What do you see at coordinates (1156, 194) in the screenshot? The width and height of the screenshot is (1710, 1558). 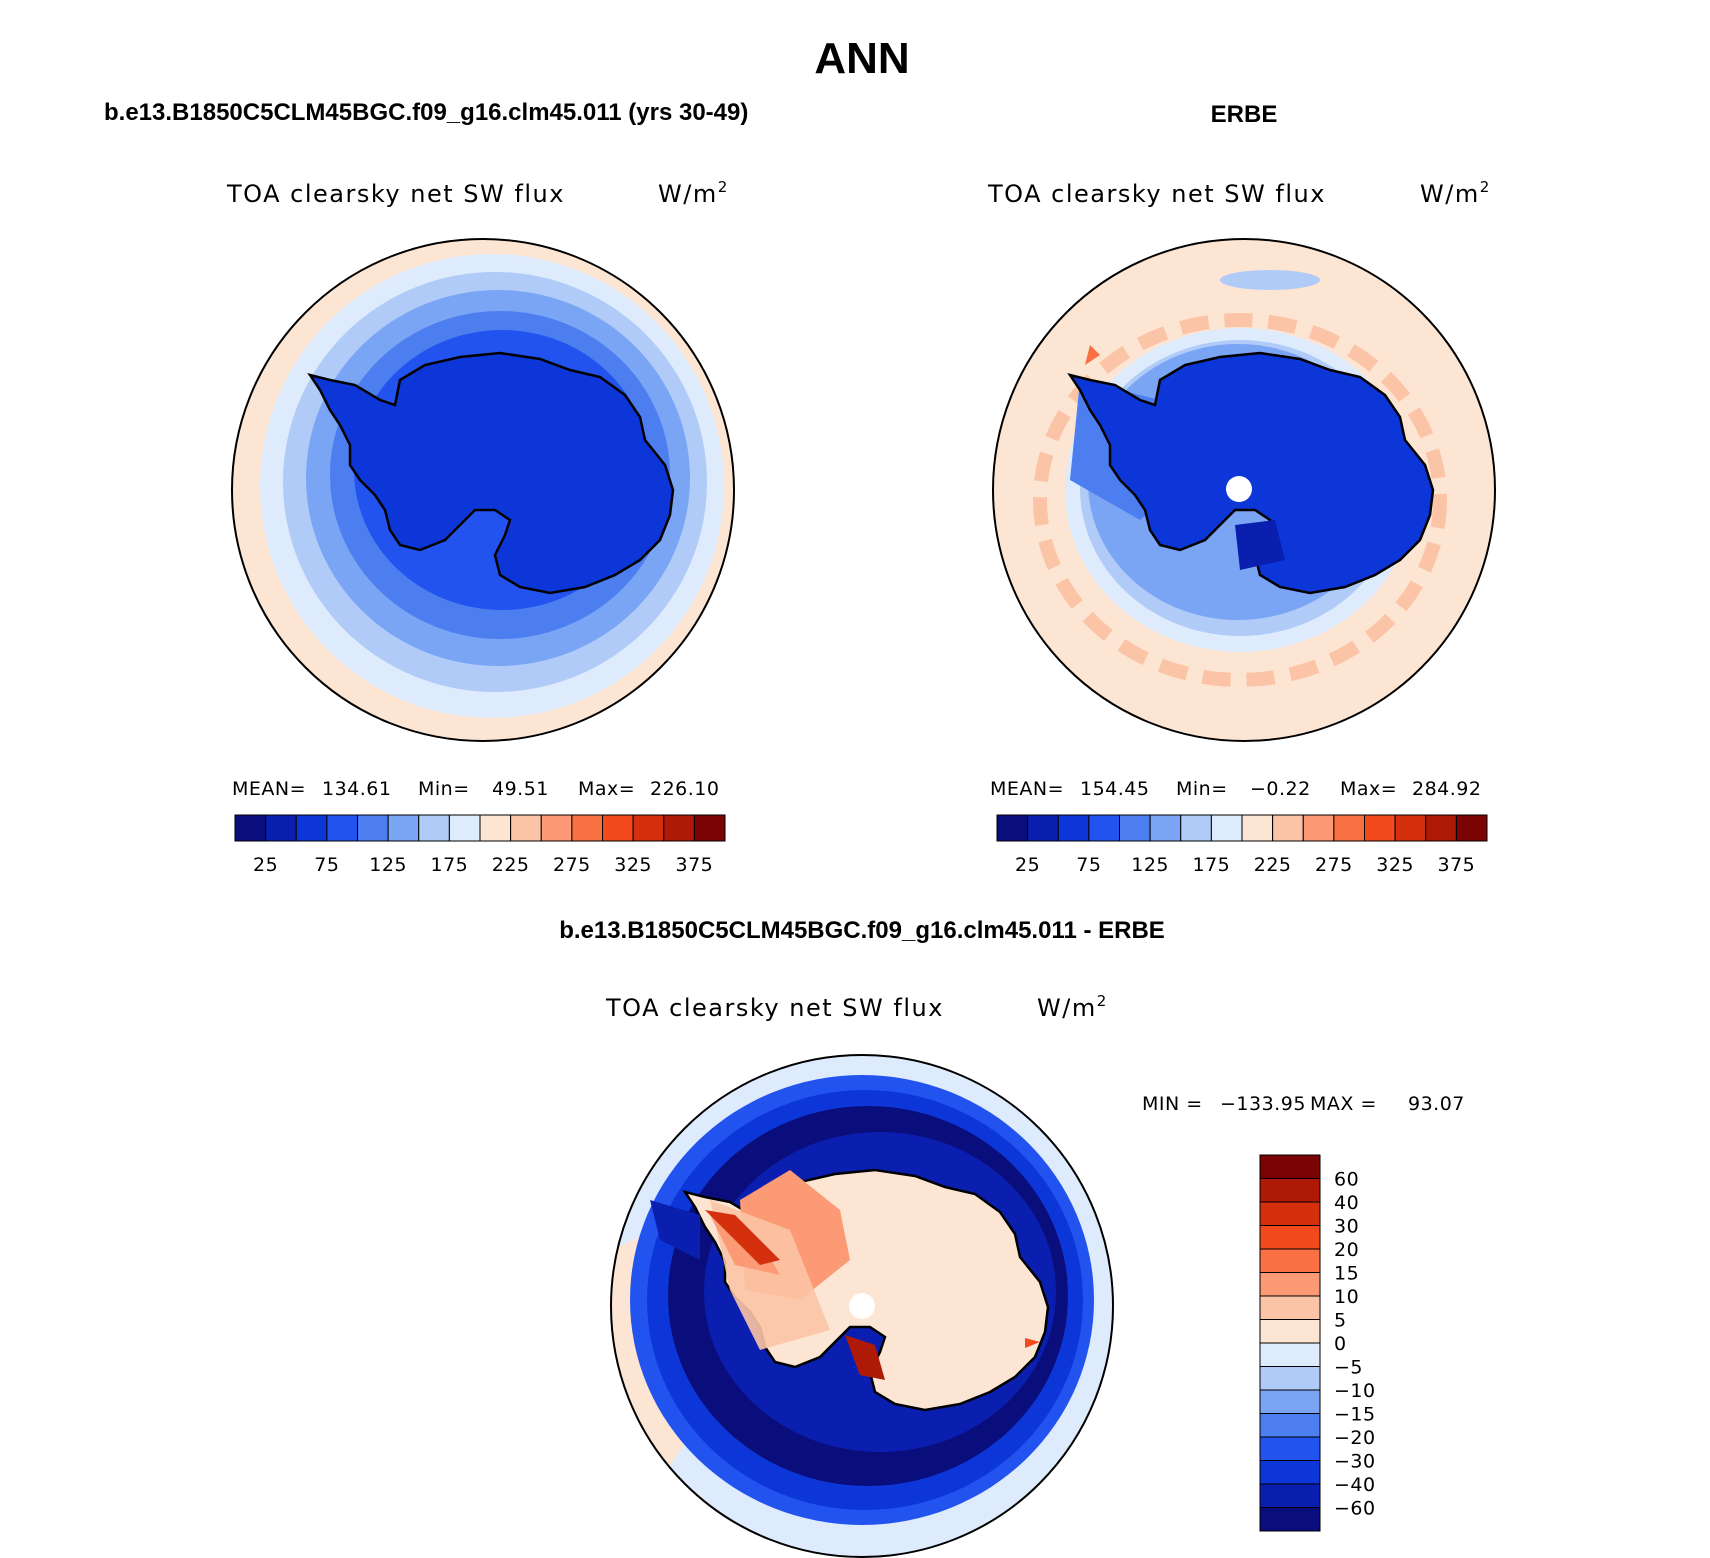 I see `panel-obs-variable: TOA clearsky net SW flux` at bounding box center [1156, 194].